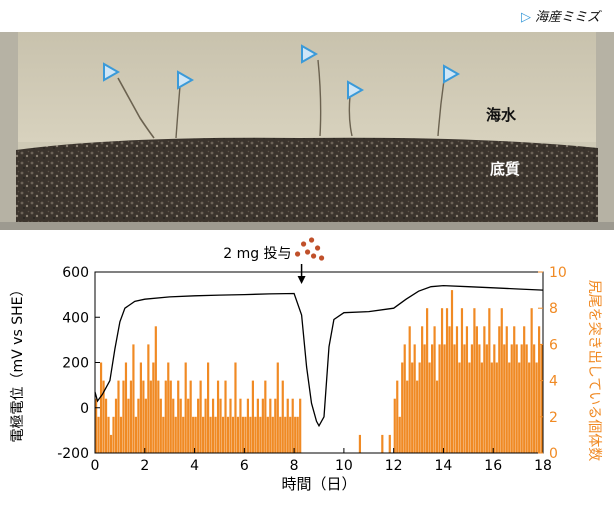  What do you see at coordinates (318, 484) in the screenshot?
I see `x-axis-title: 時間（日）` at bounding box center [318, 484].